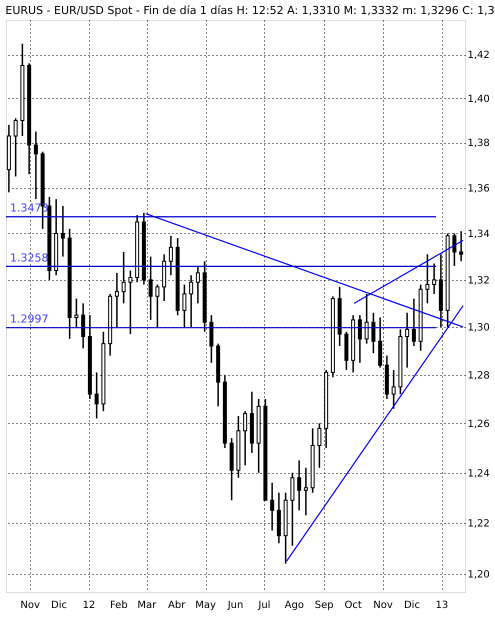 This screenshot has width=495, height=620. Describe the element at coordinates (479, 424) in the screenshot. I see `y-tick-label: 1,26` at that location.